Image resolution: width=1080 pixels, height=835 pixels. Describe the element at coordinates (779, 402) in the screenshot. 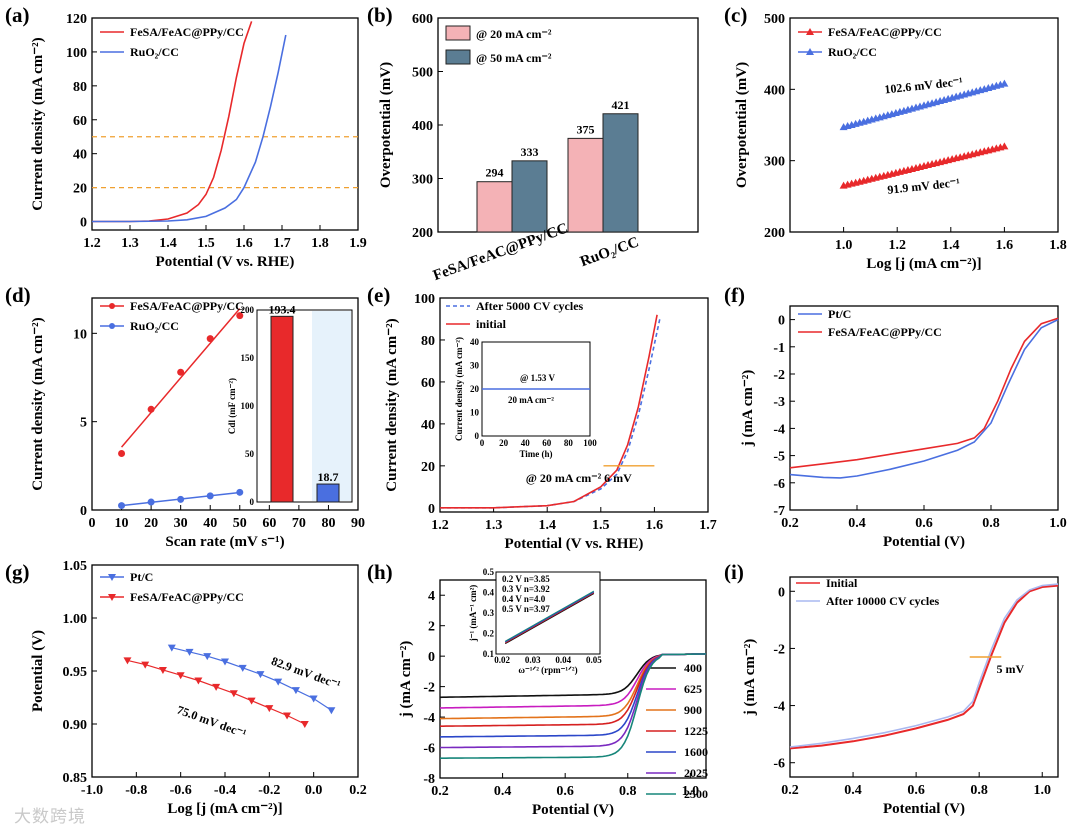

I see `y-tick-label: -3` at that location.